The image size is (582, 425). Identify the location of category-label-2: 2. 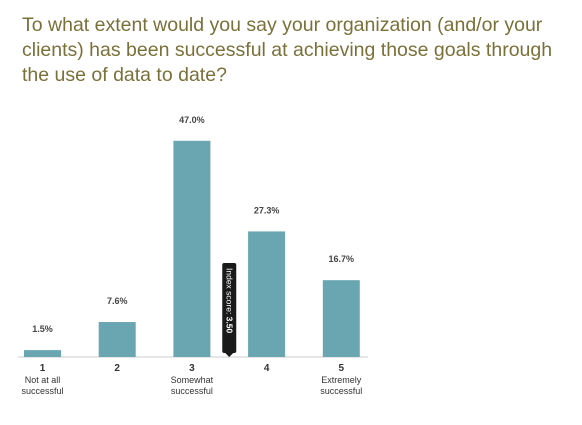
(117, 368).